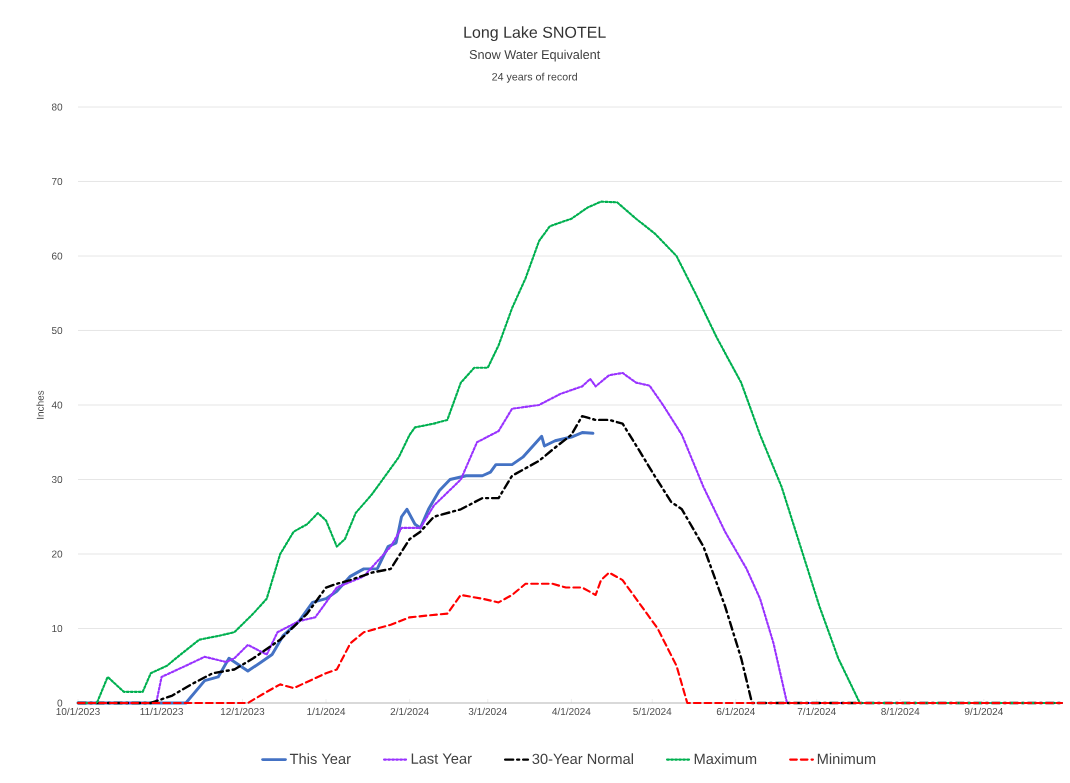 This screenshot has height=783, width=1070. What do you see at coordinates (57, 628) in the screenshot?
I see `y-tick-label: 10` at bounding box center [57, 628].